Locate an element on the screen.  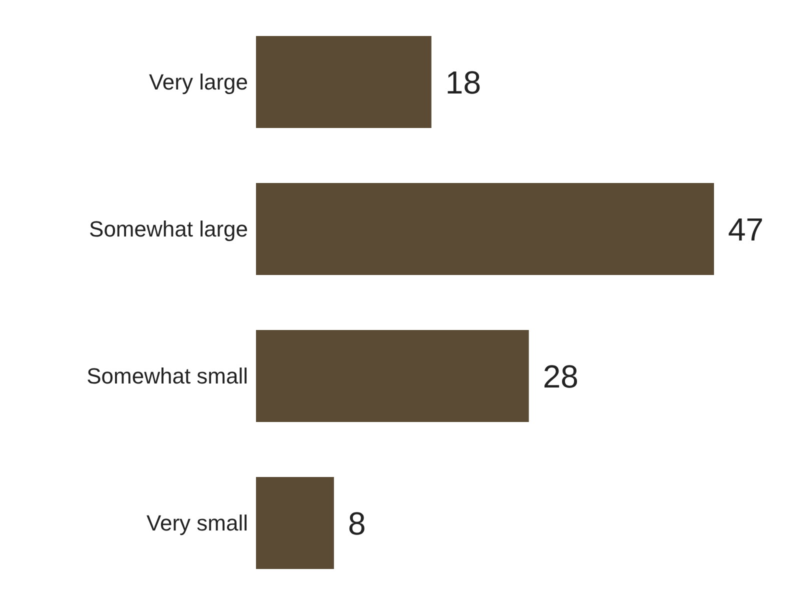
y-tick-label: Somewhat large is located at coordinates (168, 229).